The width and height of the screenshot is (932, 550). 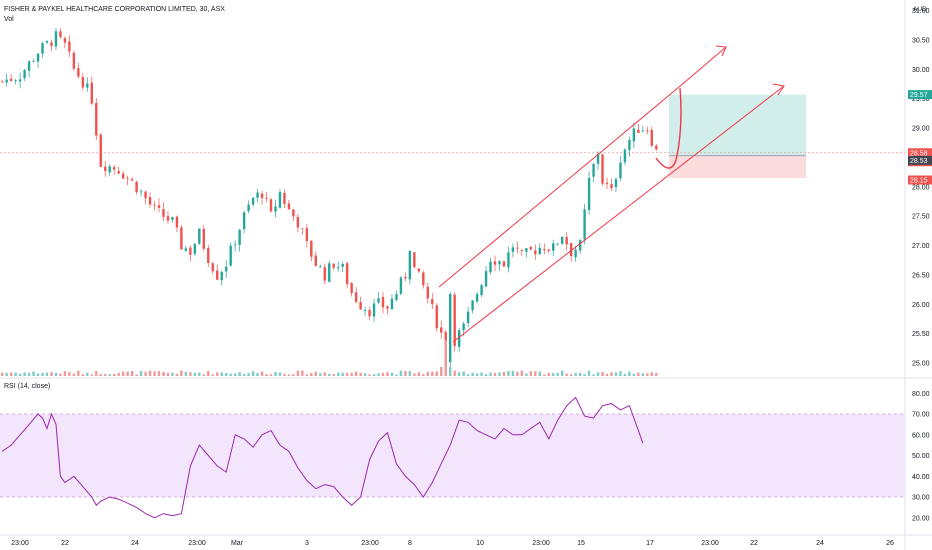 What do you see at coordinates (237, 543) in the screenshot?
I see `time-axis-tick: Mar` at bounding box center [237, 543].